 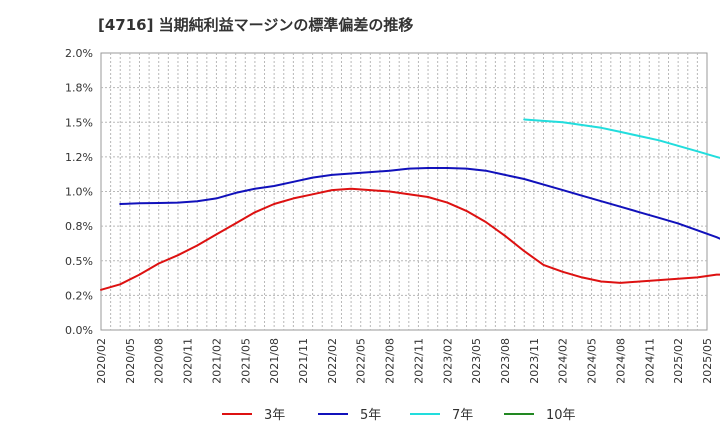 I want to click on x-tick-label: 2022/02, so click(x=332, y=361).